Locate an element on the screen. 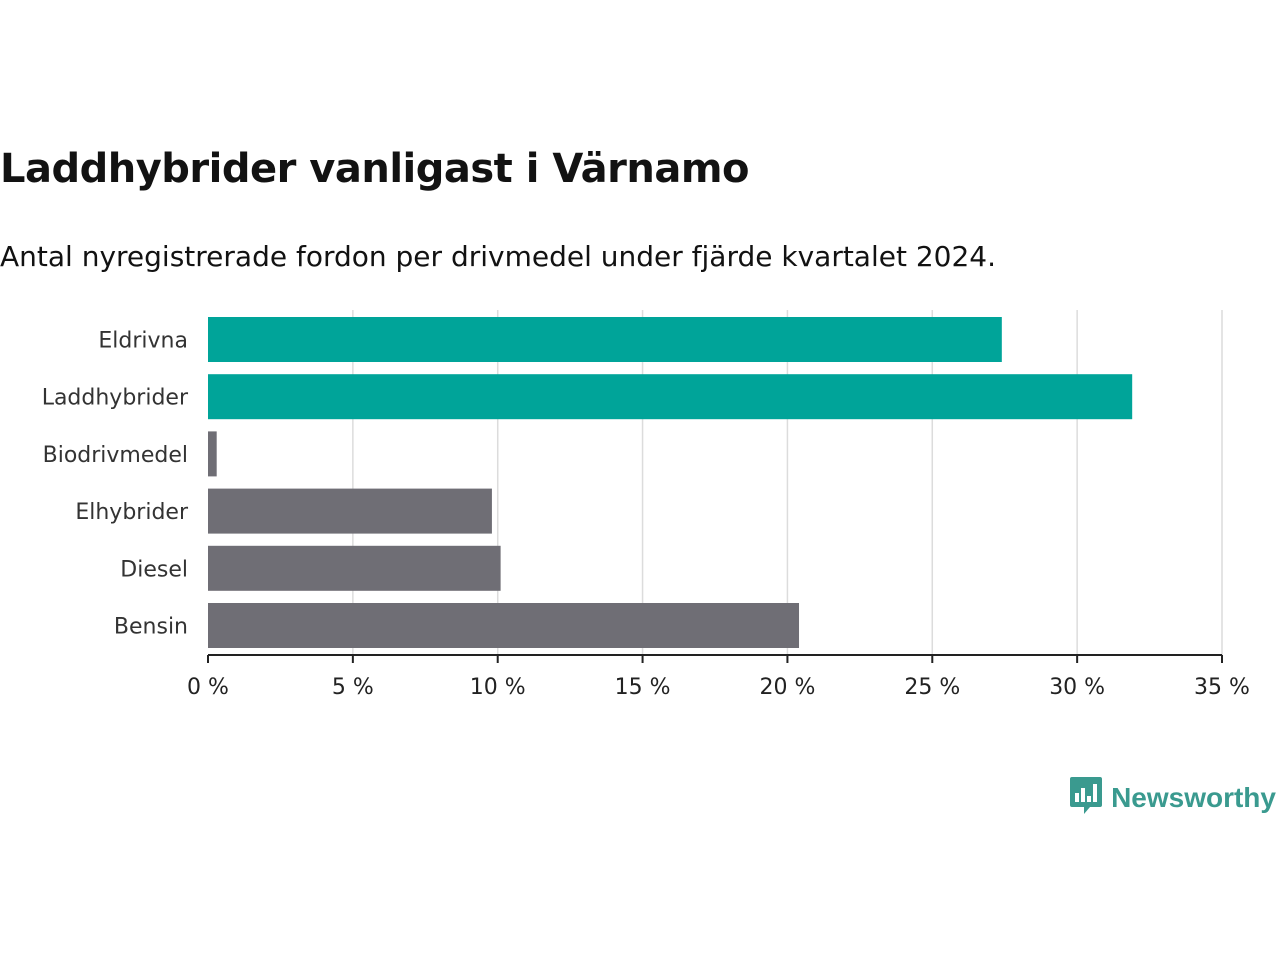 Image resolution: width=1280 pixels, height=960 pixels. newsworthy-logo-icon is located at coordinates (1086, 798).